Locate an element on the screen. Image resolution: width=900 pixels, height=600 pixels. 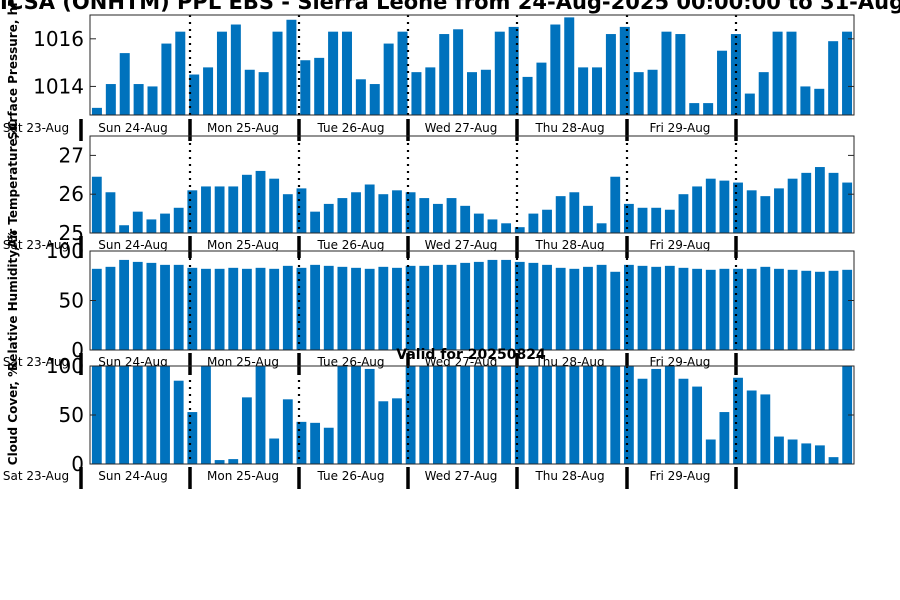
x-day-label: Fri 29-Aug is located at coordinates (680, 362).